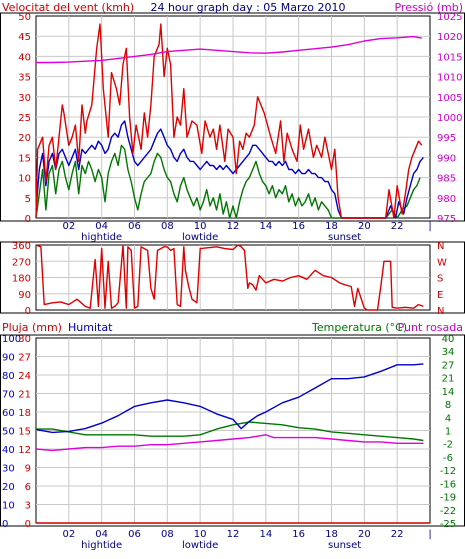  I want to click on dew-point-line, so click(229, 443).